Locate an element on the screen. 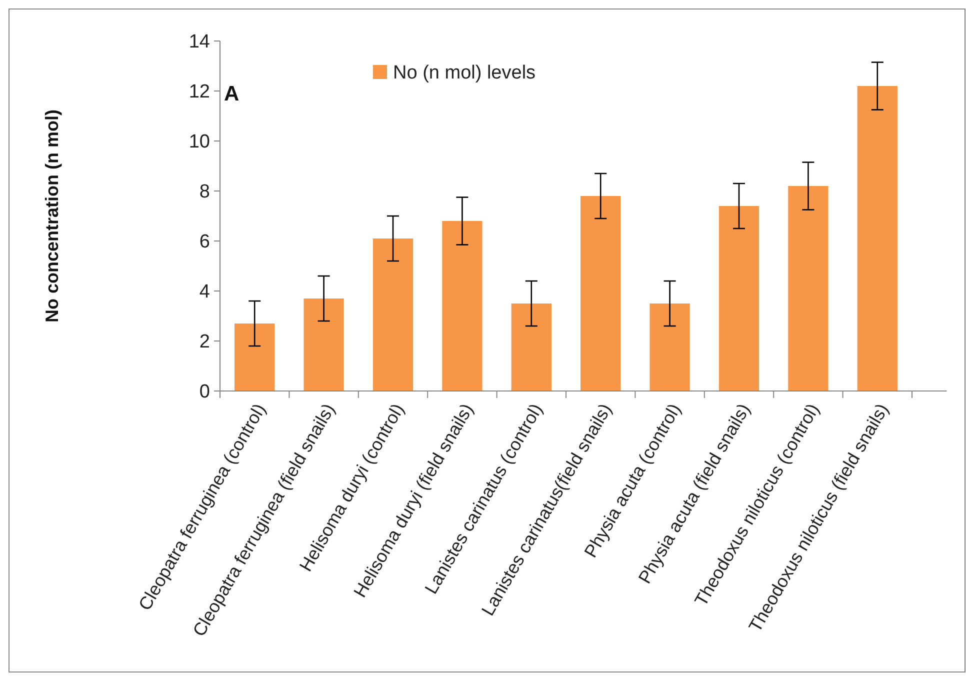 The width and height of the screenshot is (966, 679). legend-label: No (n mol) levels is located at coordinates (464, 73).